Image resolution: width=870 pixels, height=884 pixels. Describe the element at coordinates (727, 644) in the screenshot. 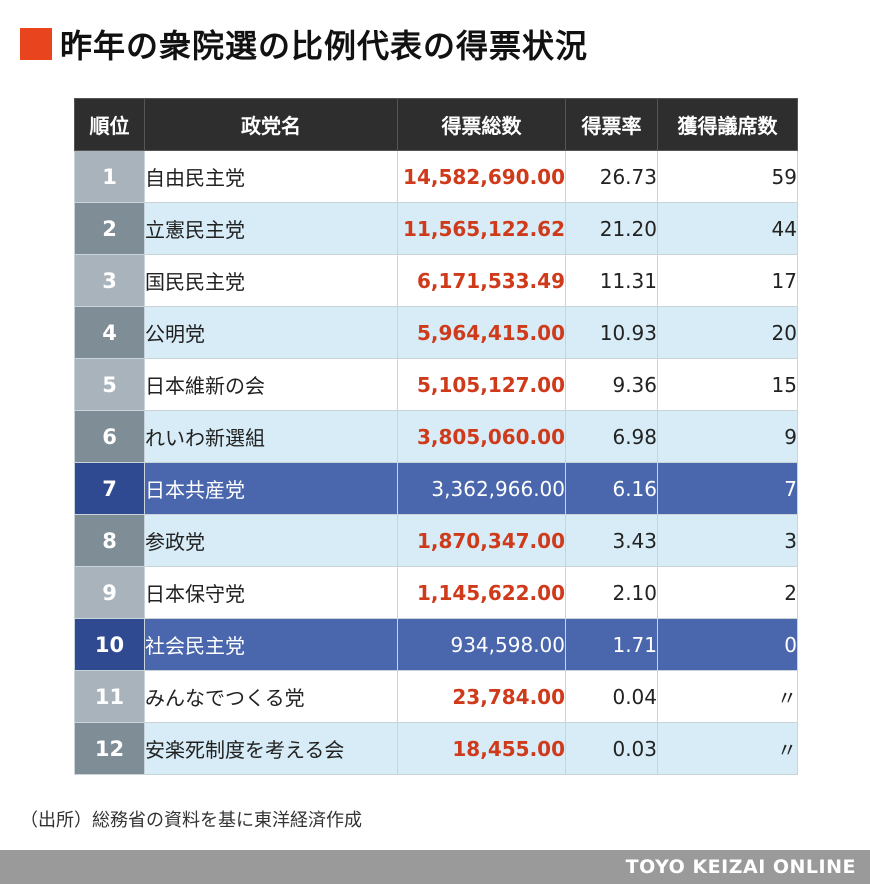

I see `seats-cell: 0` at that location.